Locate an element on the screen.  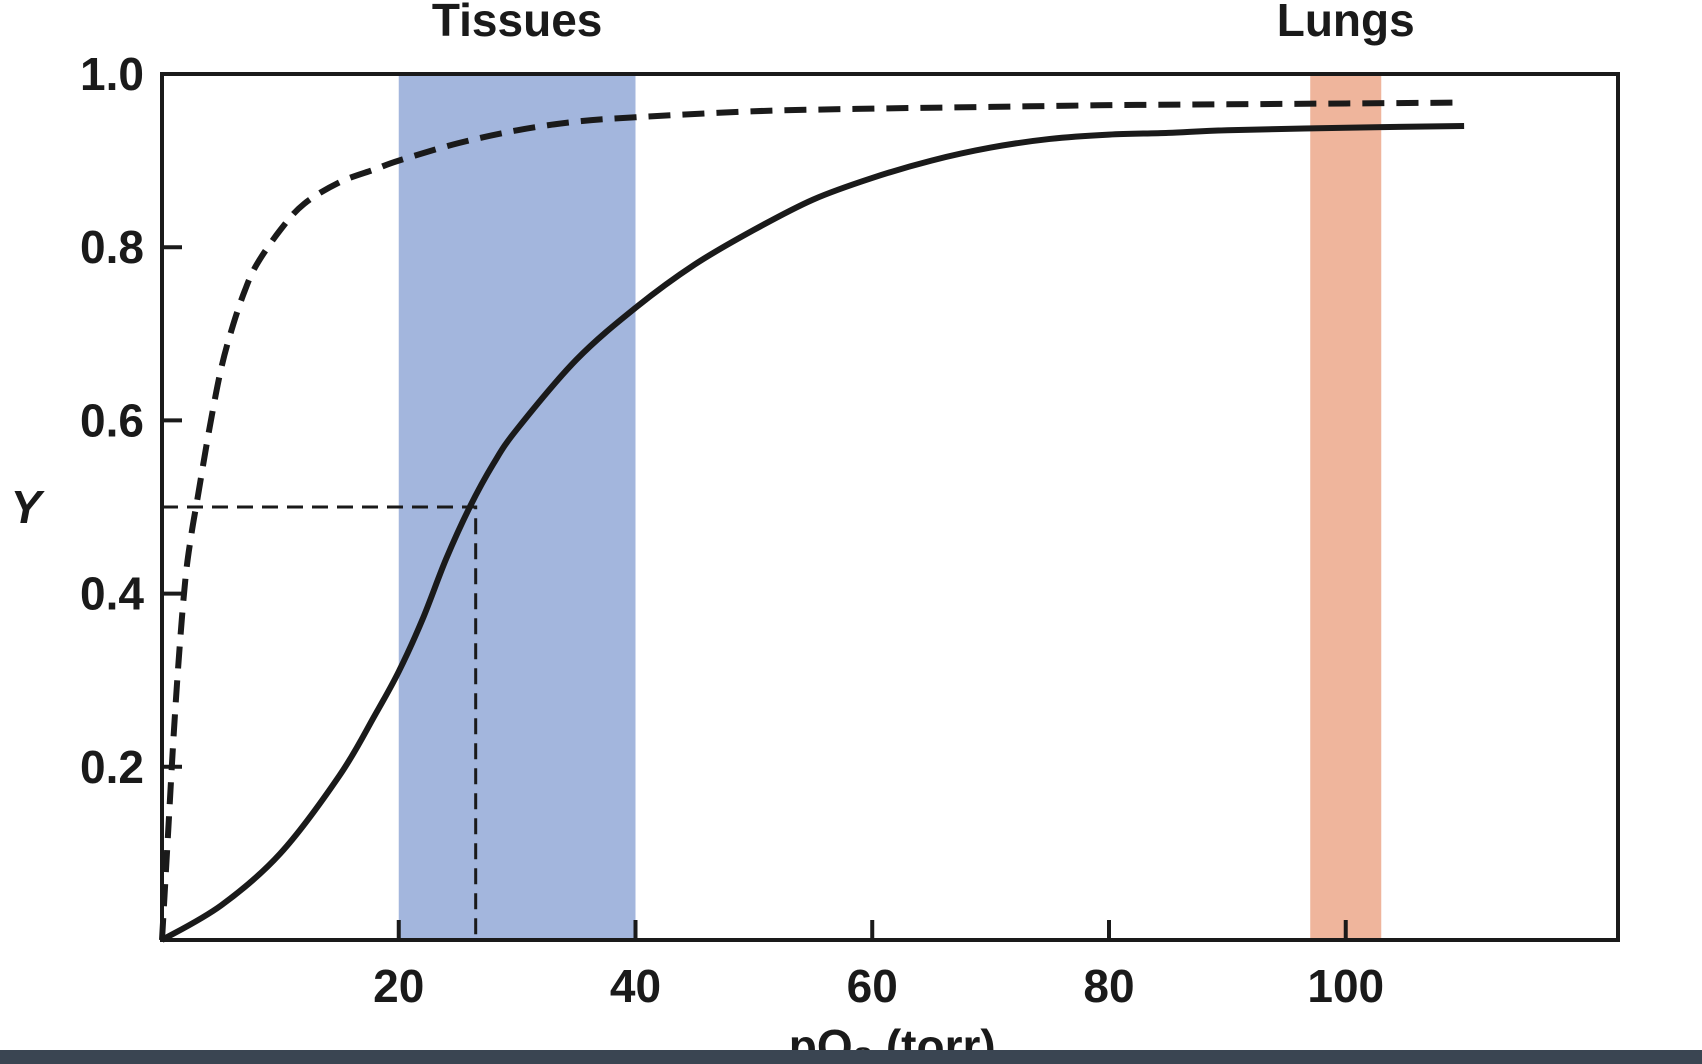
y-axis-label: Y is located at coordinates (28, 507).